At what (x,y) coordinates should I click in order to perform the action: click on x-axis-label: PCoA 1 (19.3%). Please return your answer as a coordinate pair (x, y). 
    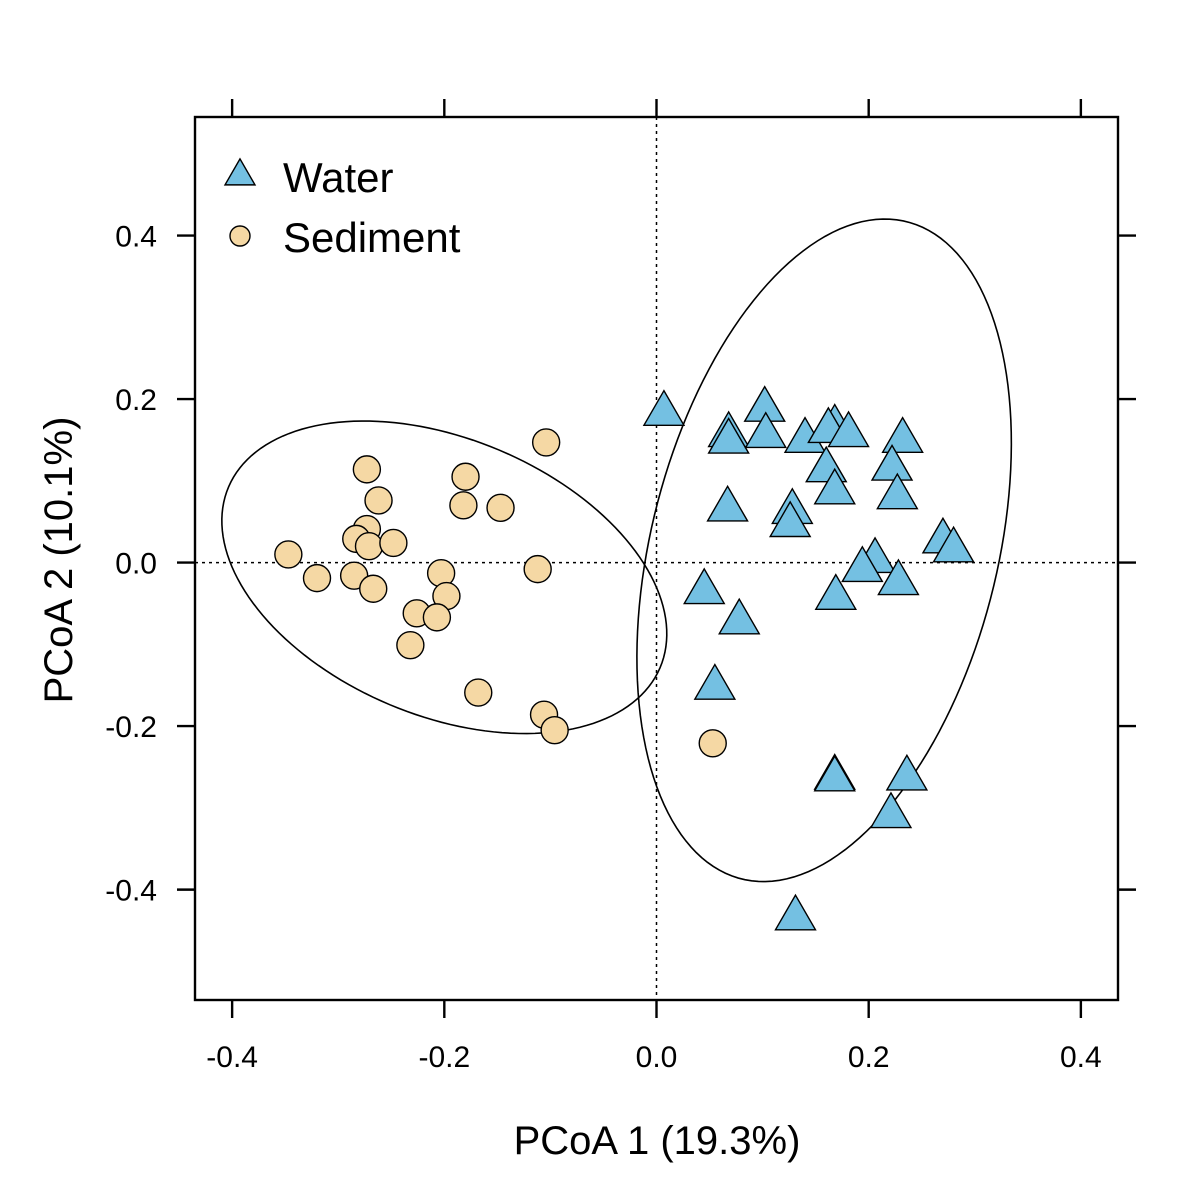
    Looking at the image, I should click on (657, 1141).